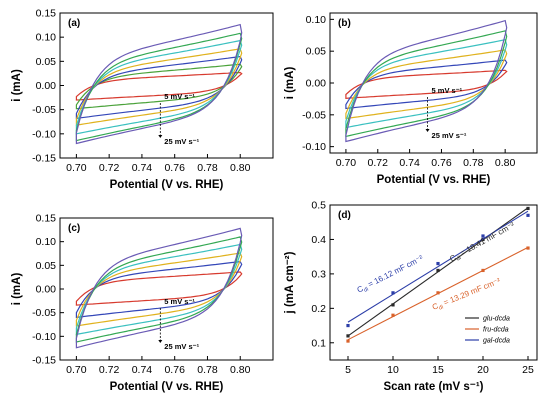 This screenshot has height=401, width=550. I want to click on y-tick-label: 0.4, so click(318, 240).